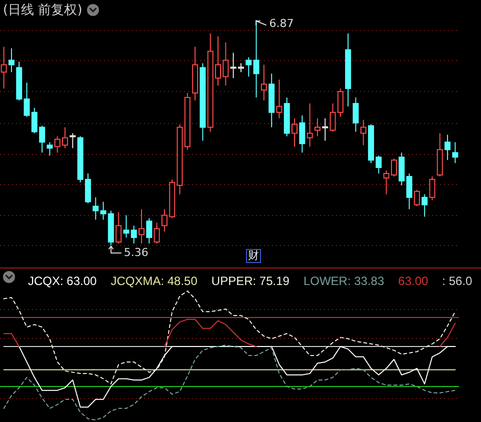  What do you see at coordinates (42, 10) in the screenshot?
I see `chart-title: (日线 前复权)` at bounding box center [42, 10].